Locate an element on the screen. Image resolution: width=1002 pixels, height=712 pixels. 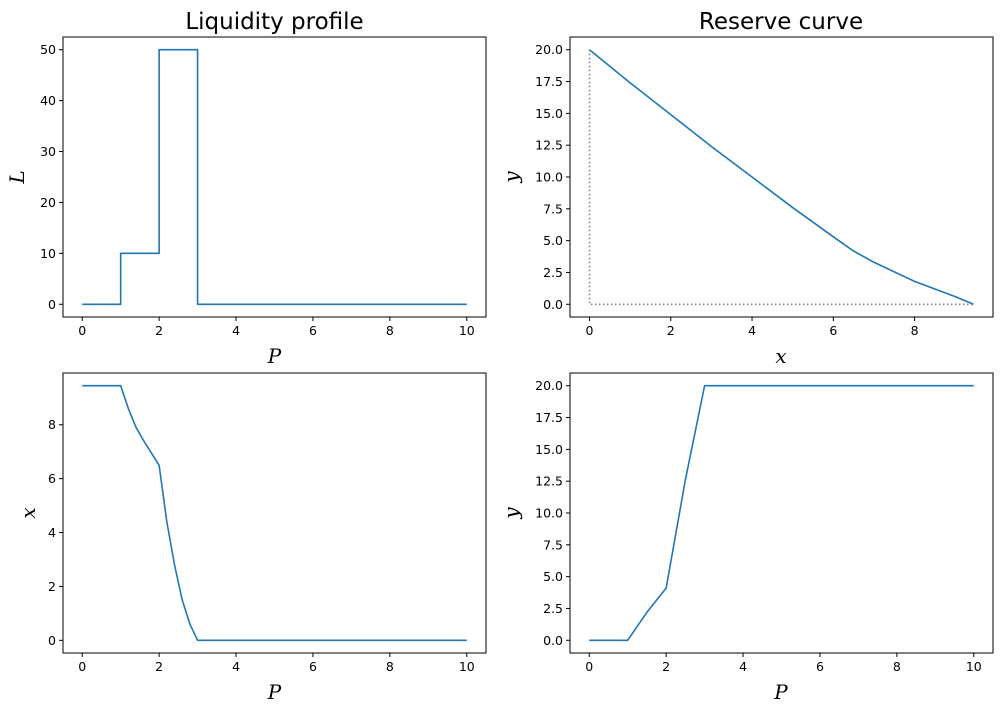
guide-line is located at coordinates (781, 177).